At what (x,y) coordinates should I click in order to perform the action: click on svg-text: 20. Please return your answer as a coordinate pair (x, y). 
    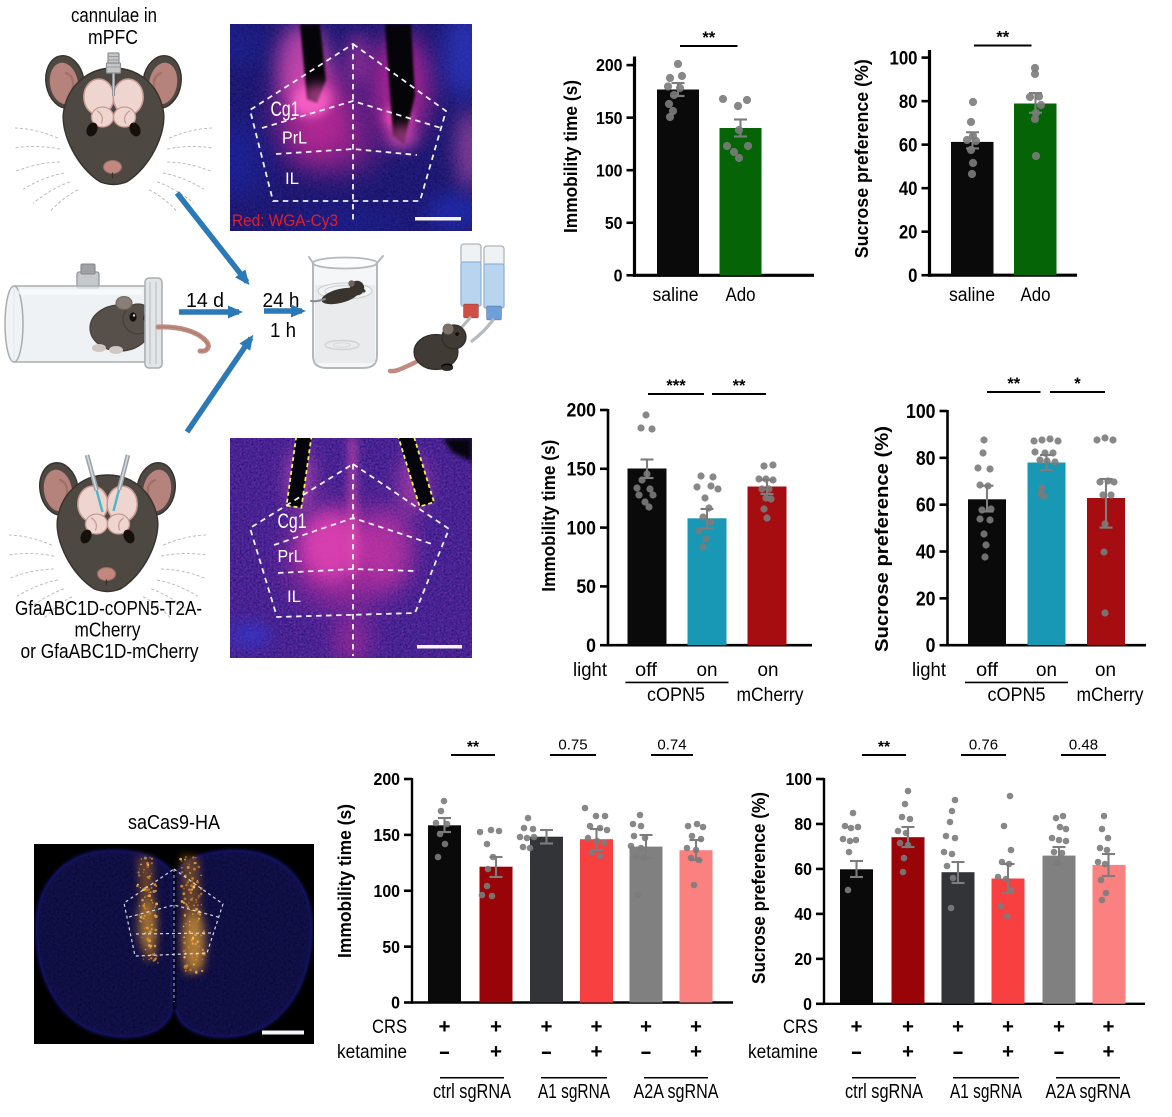
    Looking at the image, I should click on (926, 599).